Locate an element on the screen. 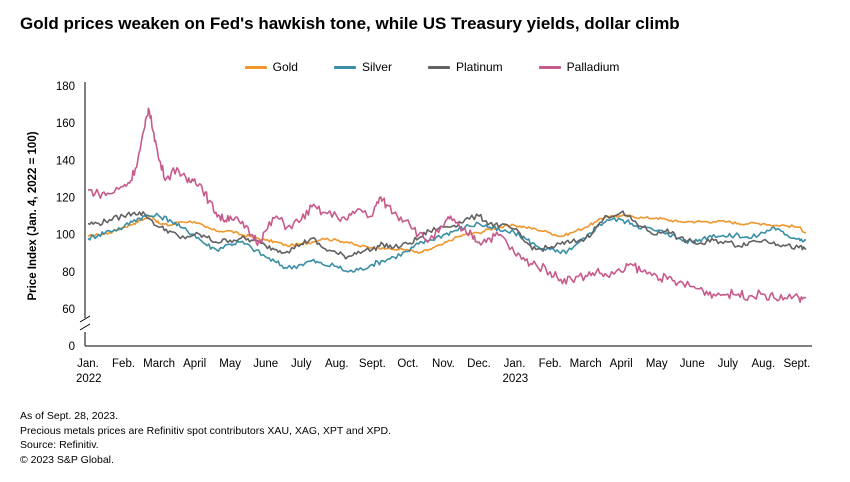 Image resolution: width=850 pixels, height=482 pixels. legend-label-palladium: Palladium is located at coordinates (593, 67).